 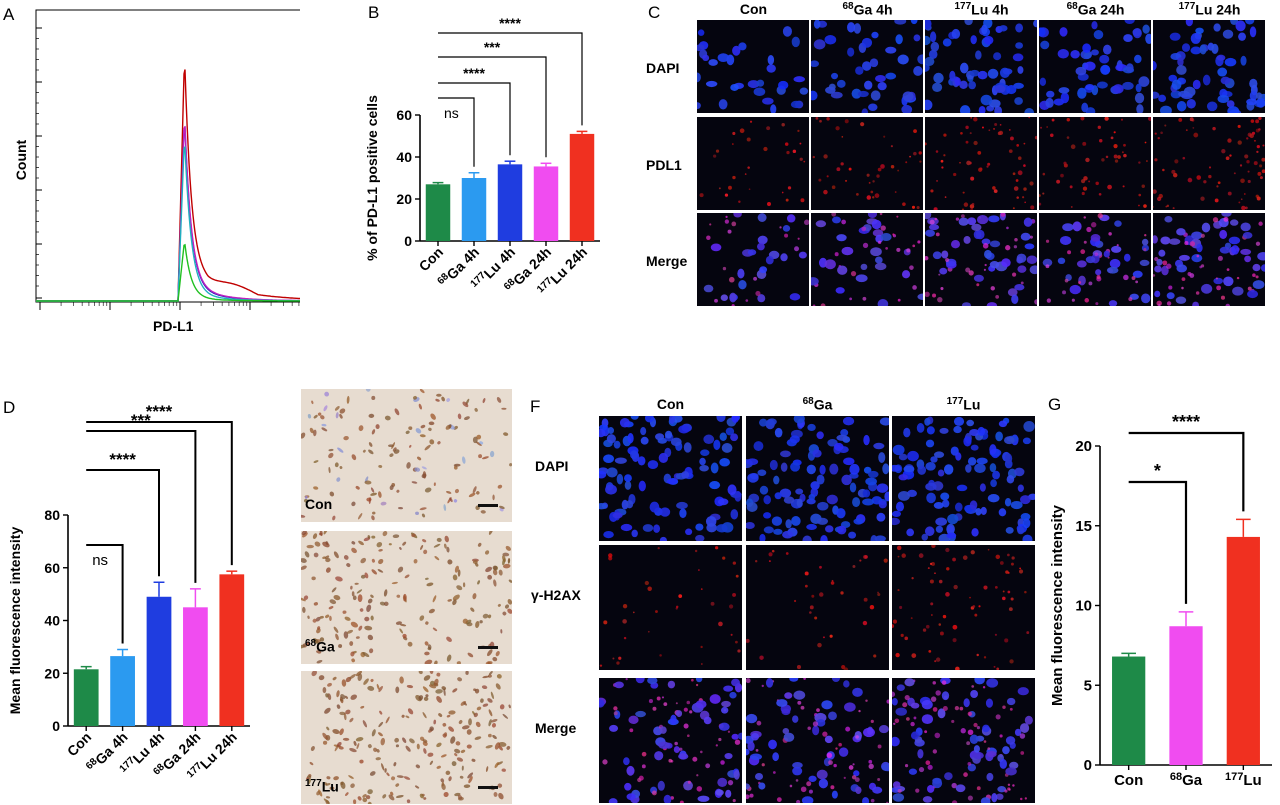 What do you see at coordinates (556, 595) in the screenshot?
I see `row-label: γ-H2AX` at bounding box center [556, 595].